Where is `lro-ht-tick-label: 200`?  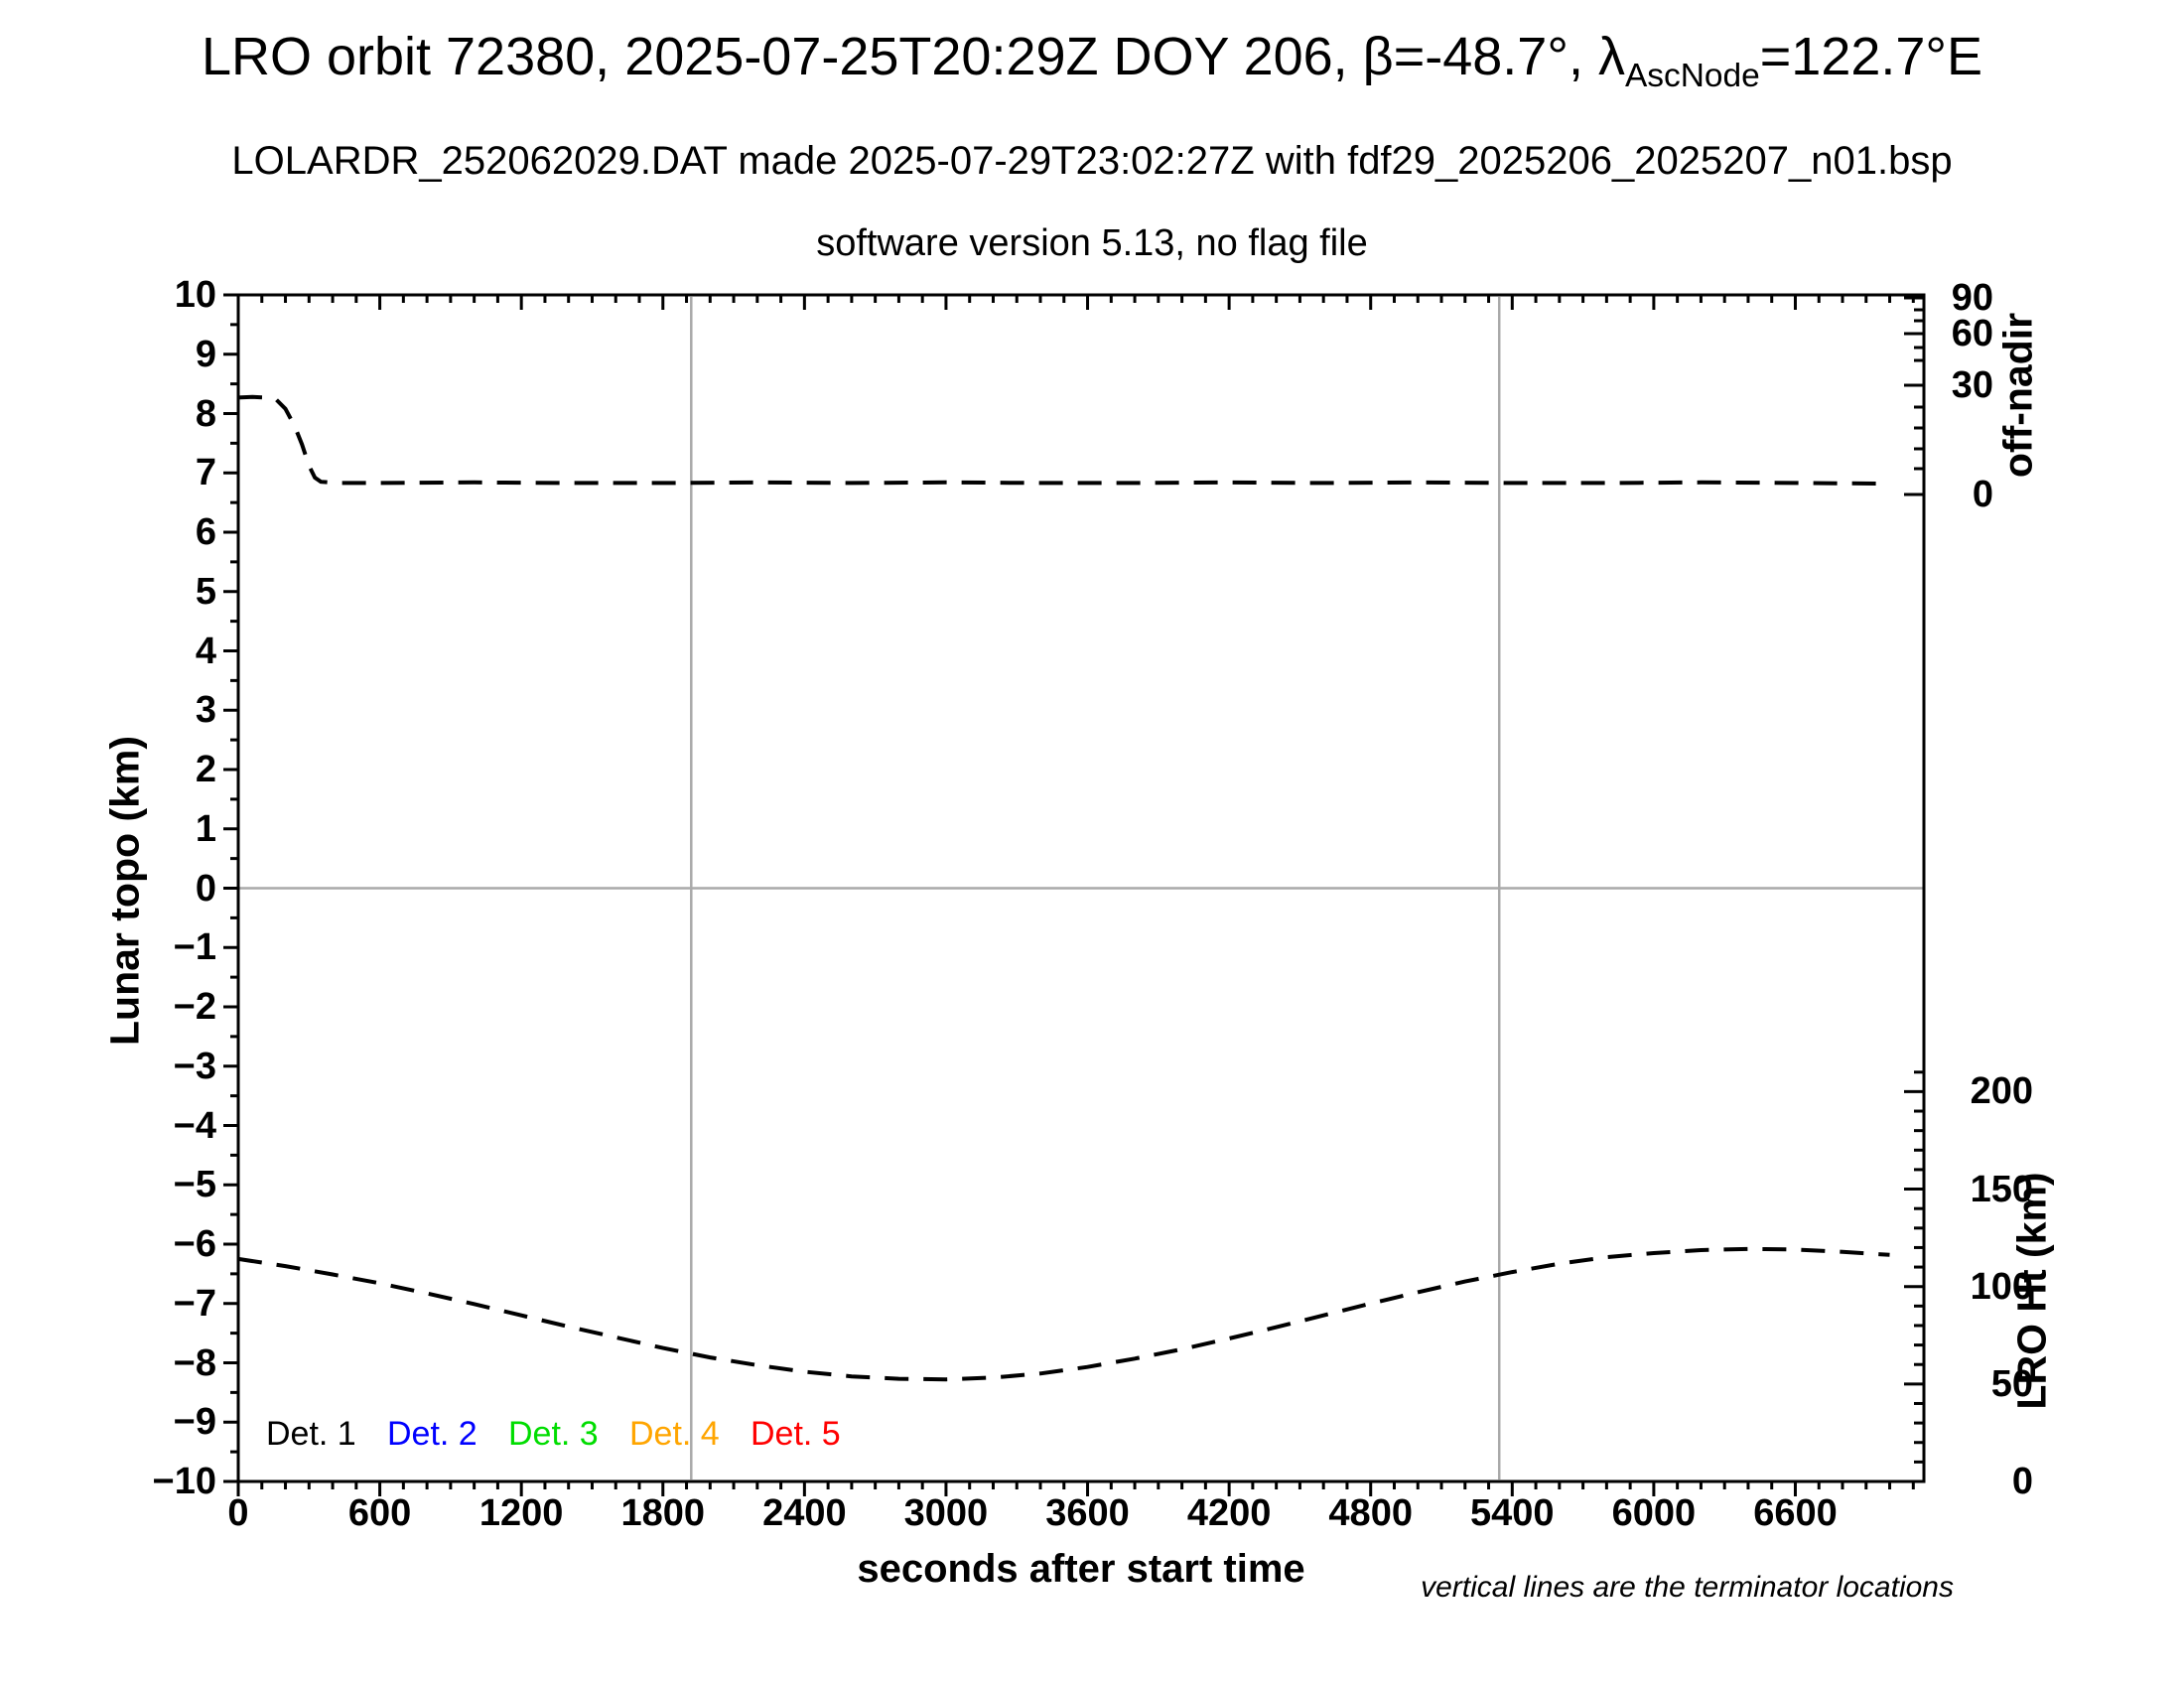
lro-ht-tick-label: 200 is located at coordinates (2001, 1091).